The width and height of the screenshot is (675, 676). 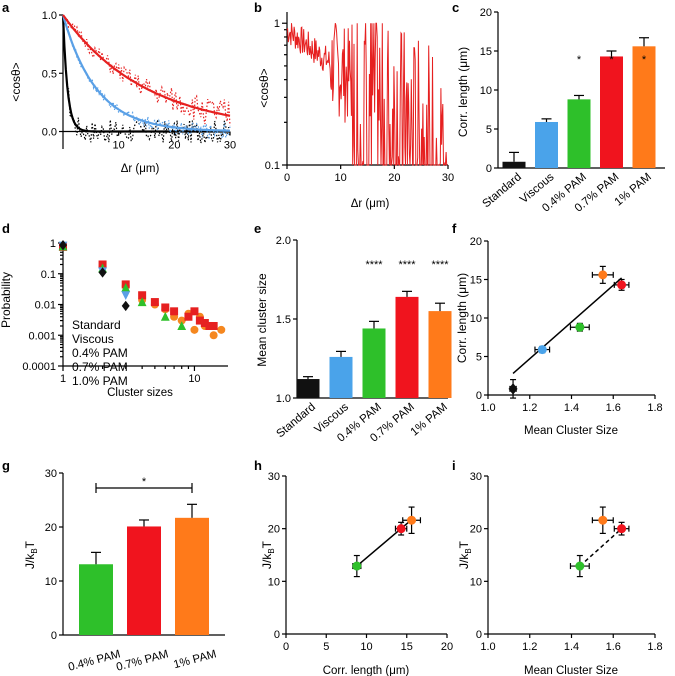 I want to click on category-label-c: 1% PAM, so click(x=633, y=189).